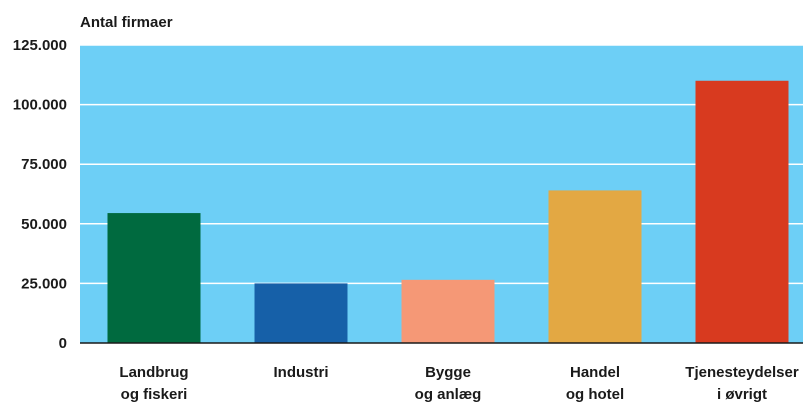  What do you see at coordinates (126, 22) in the screenshot?
I see `y-axis-title: Antal firmaer` at bounding box center [126, 22].